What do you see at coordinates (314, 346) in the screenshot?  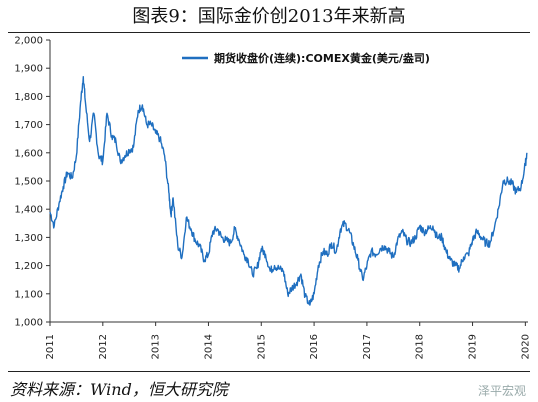 I see `x-tick-label: 2016` at bounding box center [314, 346].